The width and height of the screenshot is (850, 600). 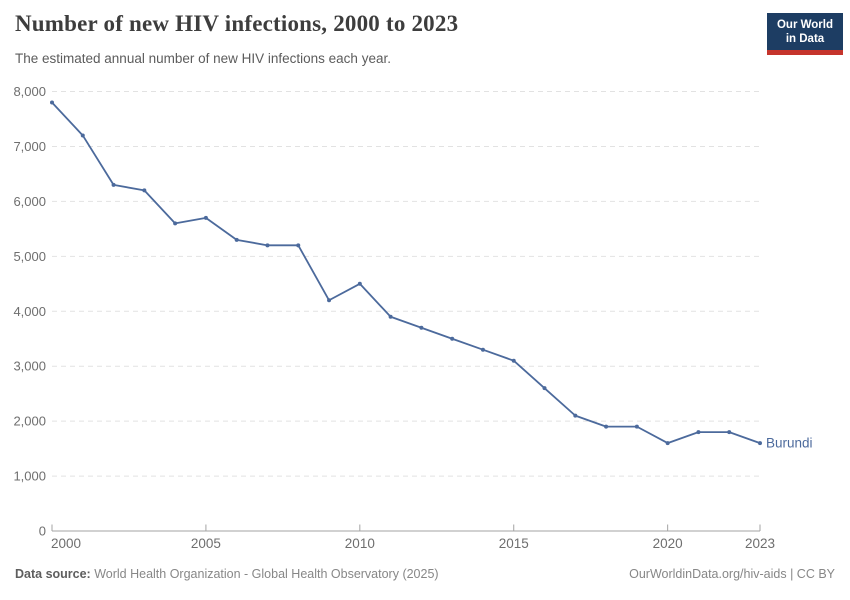 What do you see at coordinates (804, 25) in the screenshot?
I see `owid-logo-line1: Our World` at bounding box center [804, 25].